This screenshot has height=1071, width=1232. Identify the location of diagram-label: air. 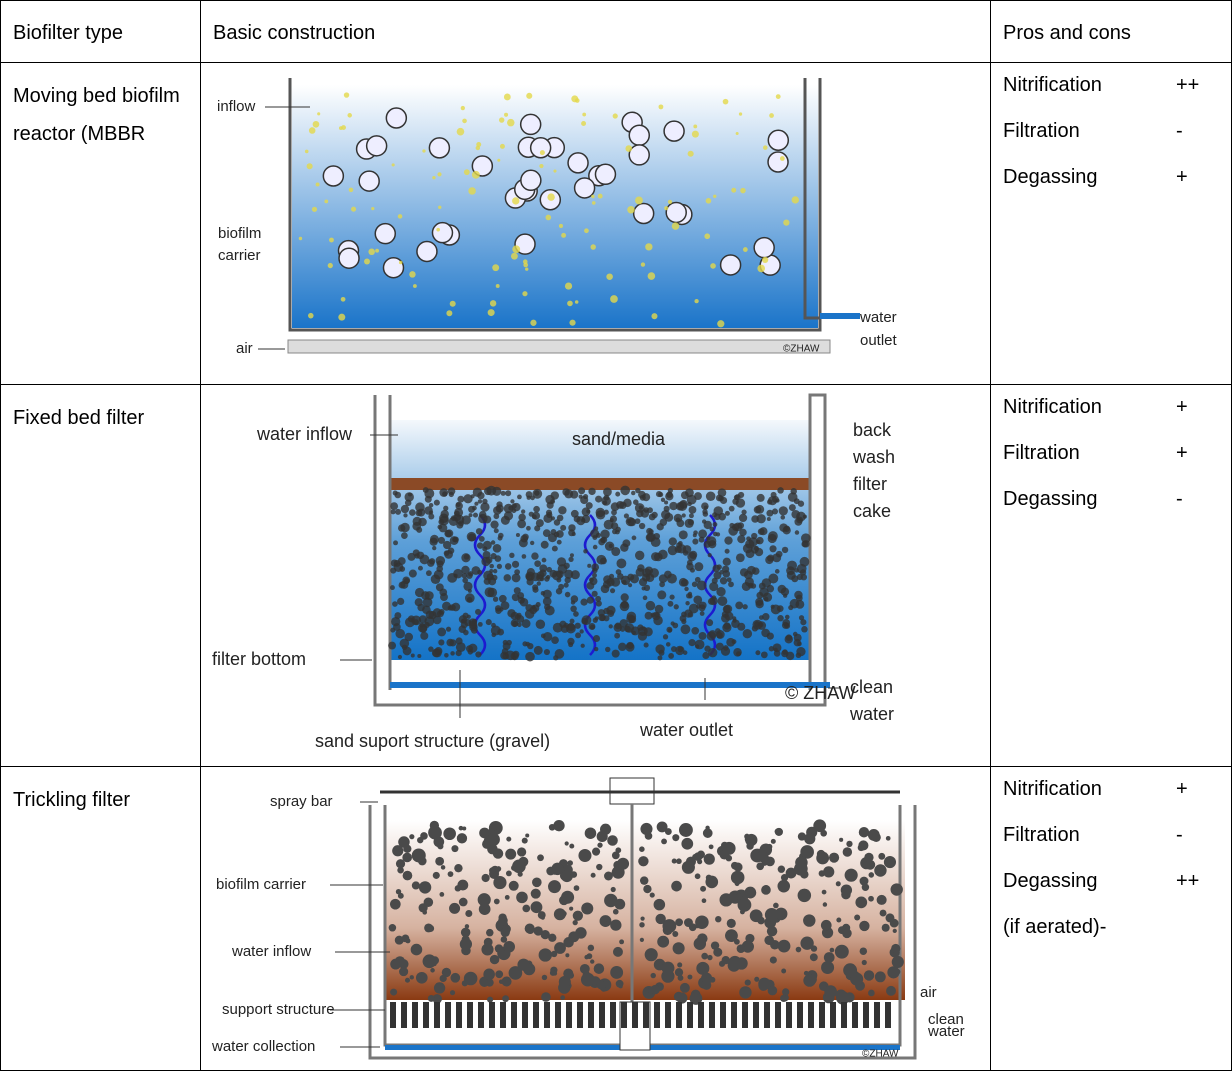
(244, 348).